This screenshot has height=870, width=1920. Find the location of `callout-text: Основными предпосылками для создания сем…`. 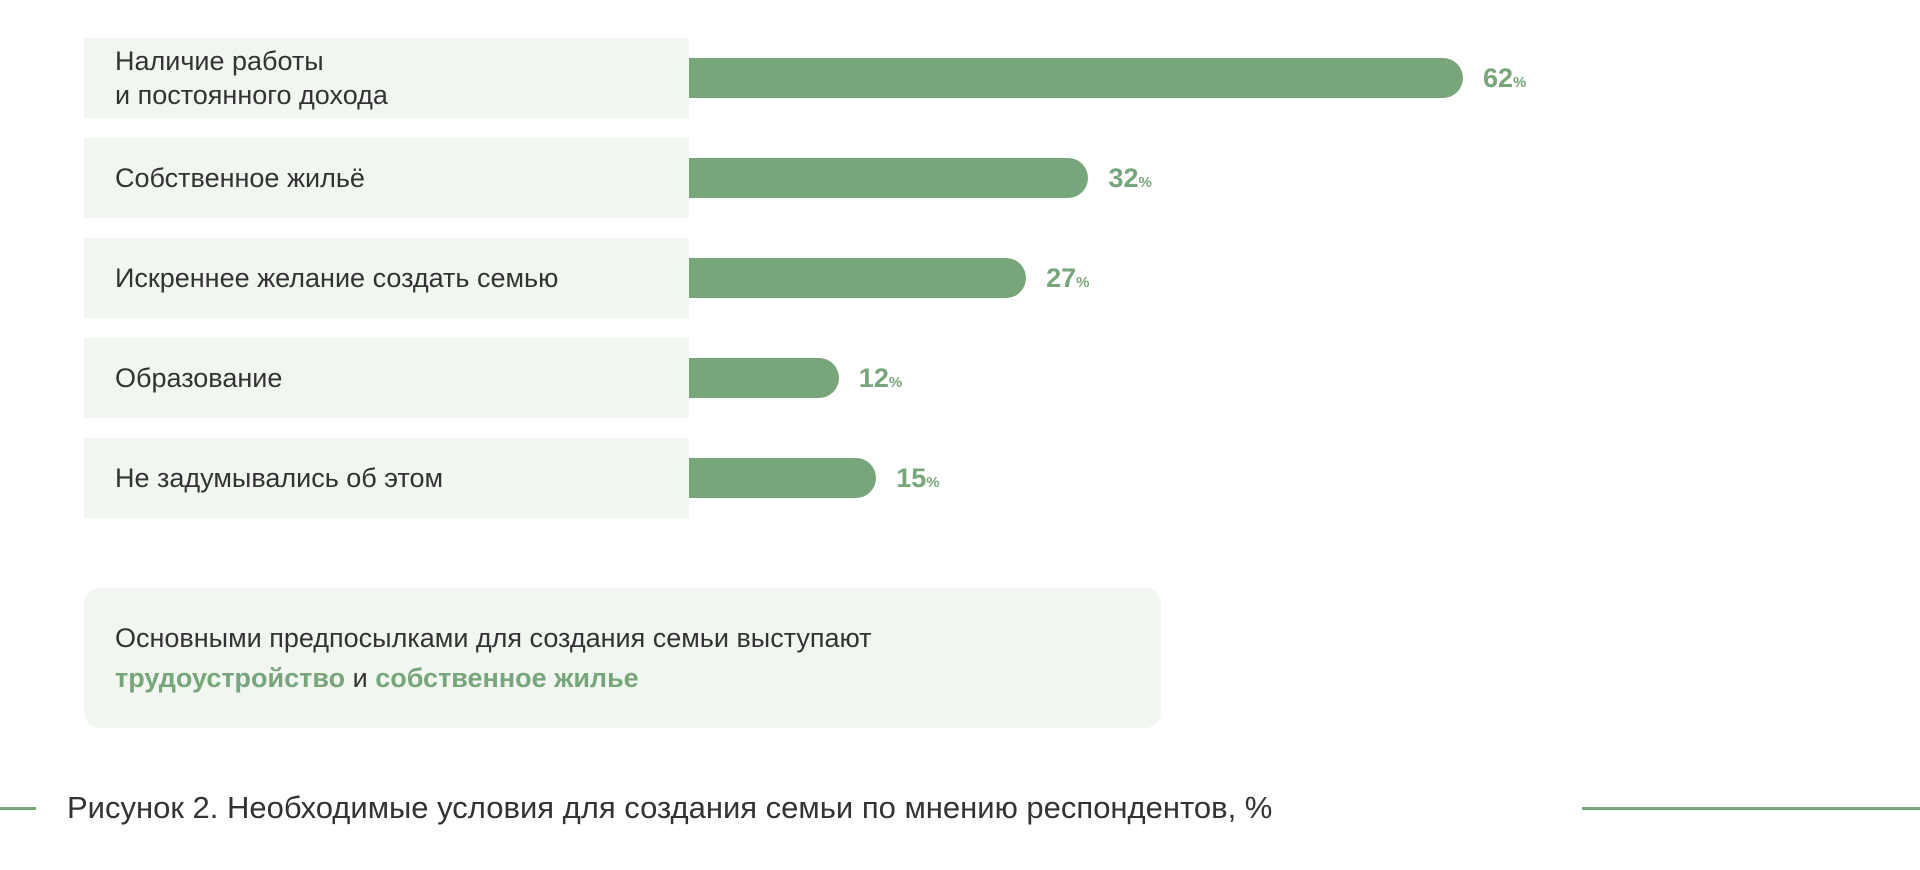

callout-text: Основными предпосылками для создания сем… is located at coordinates (493, 658).